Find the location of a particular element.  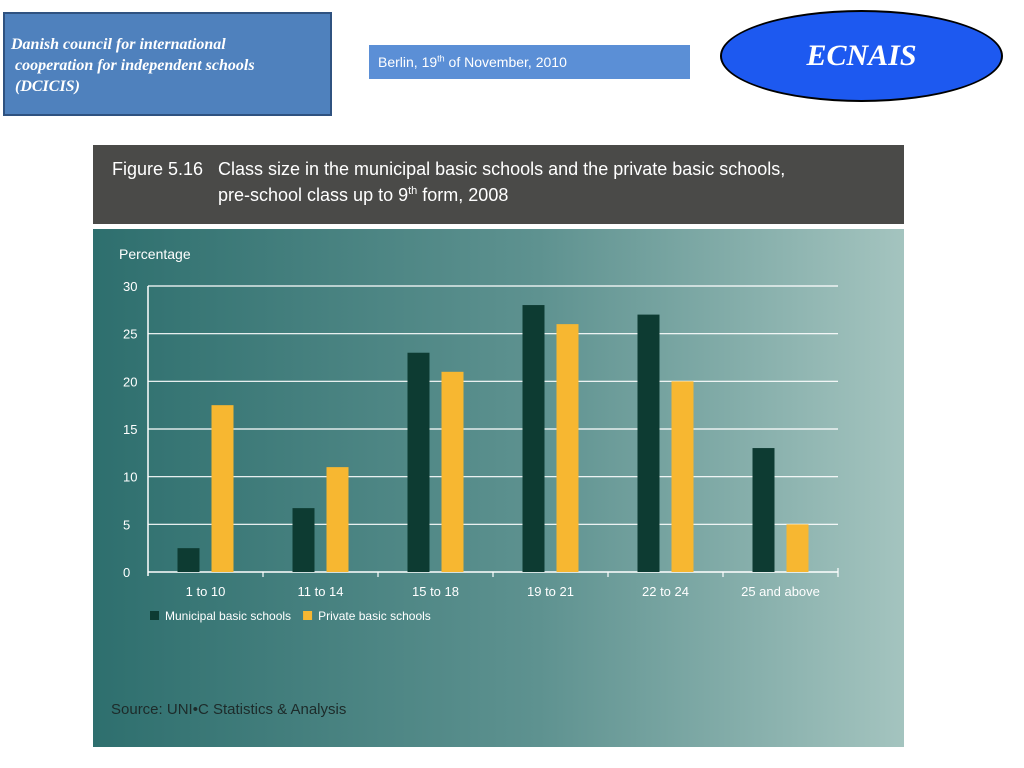

org-name-line: Danish council for international is located at coordinates (118, 44).